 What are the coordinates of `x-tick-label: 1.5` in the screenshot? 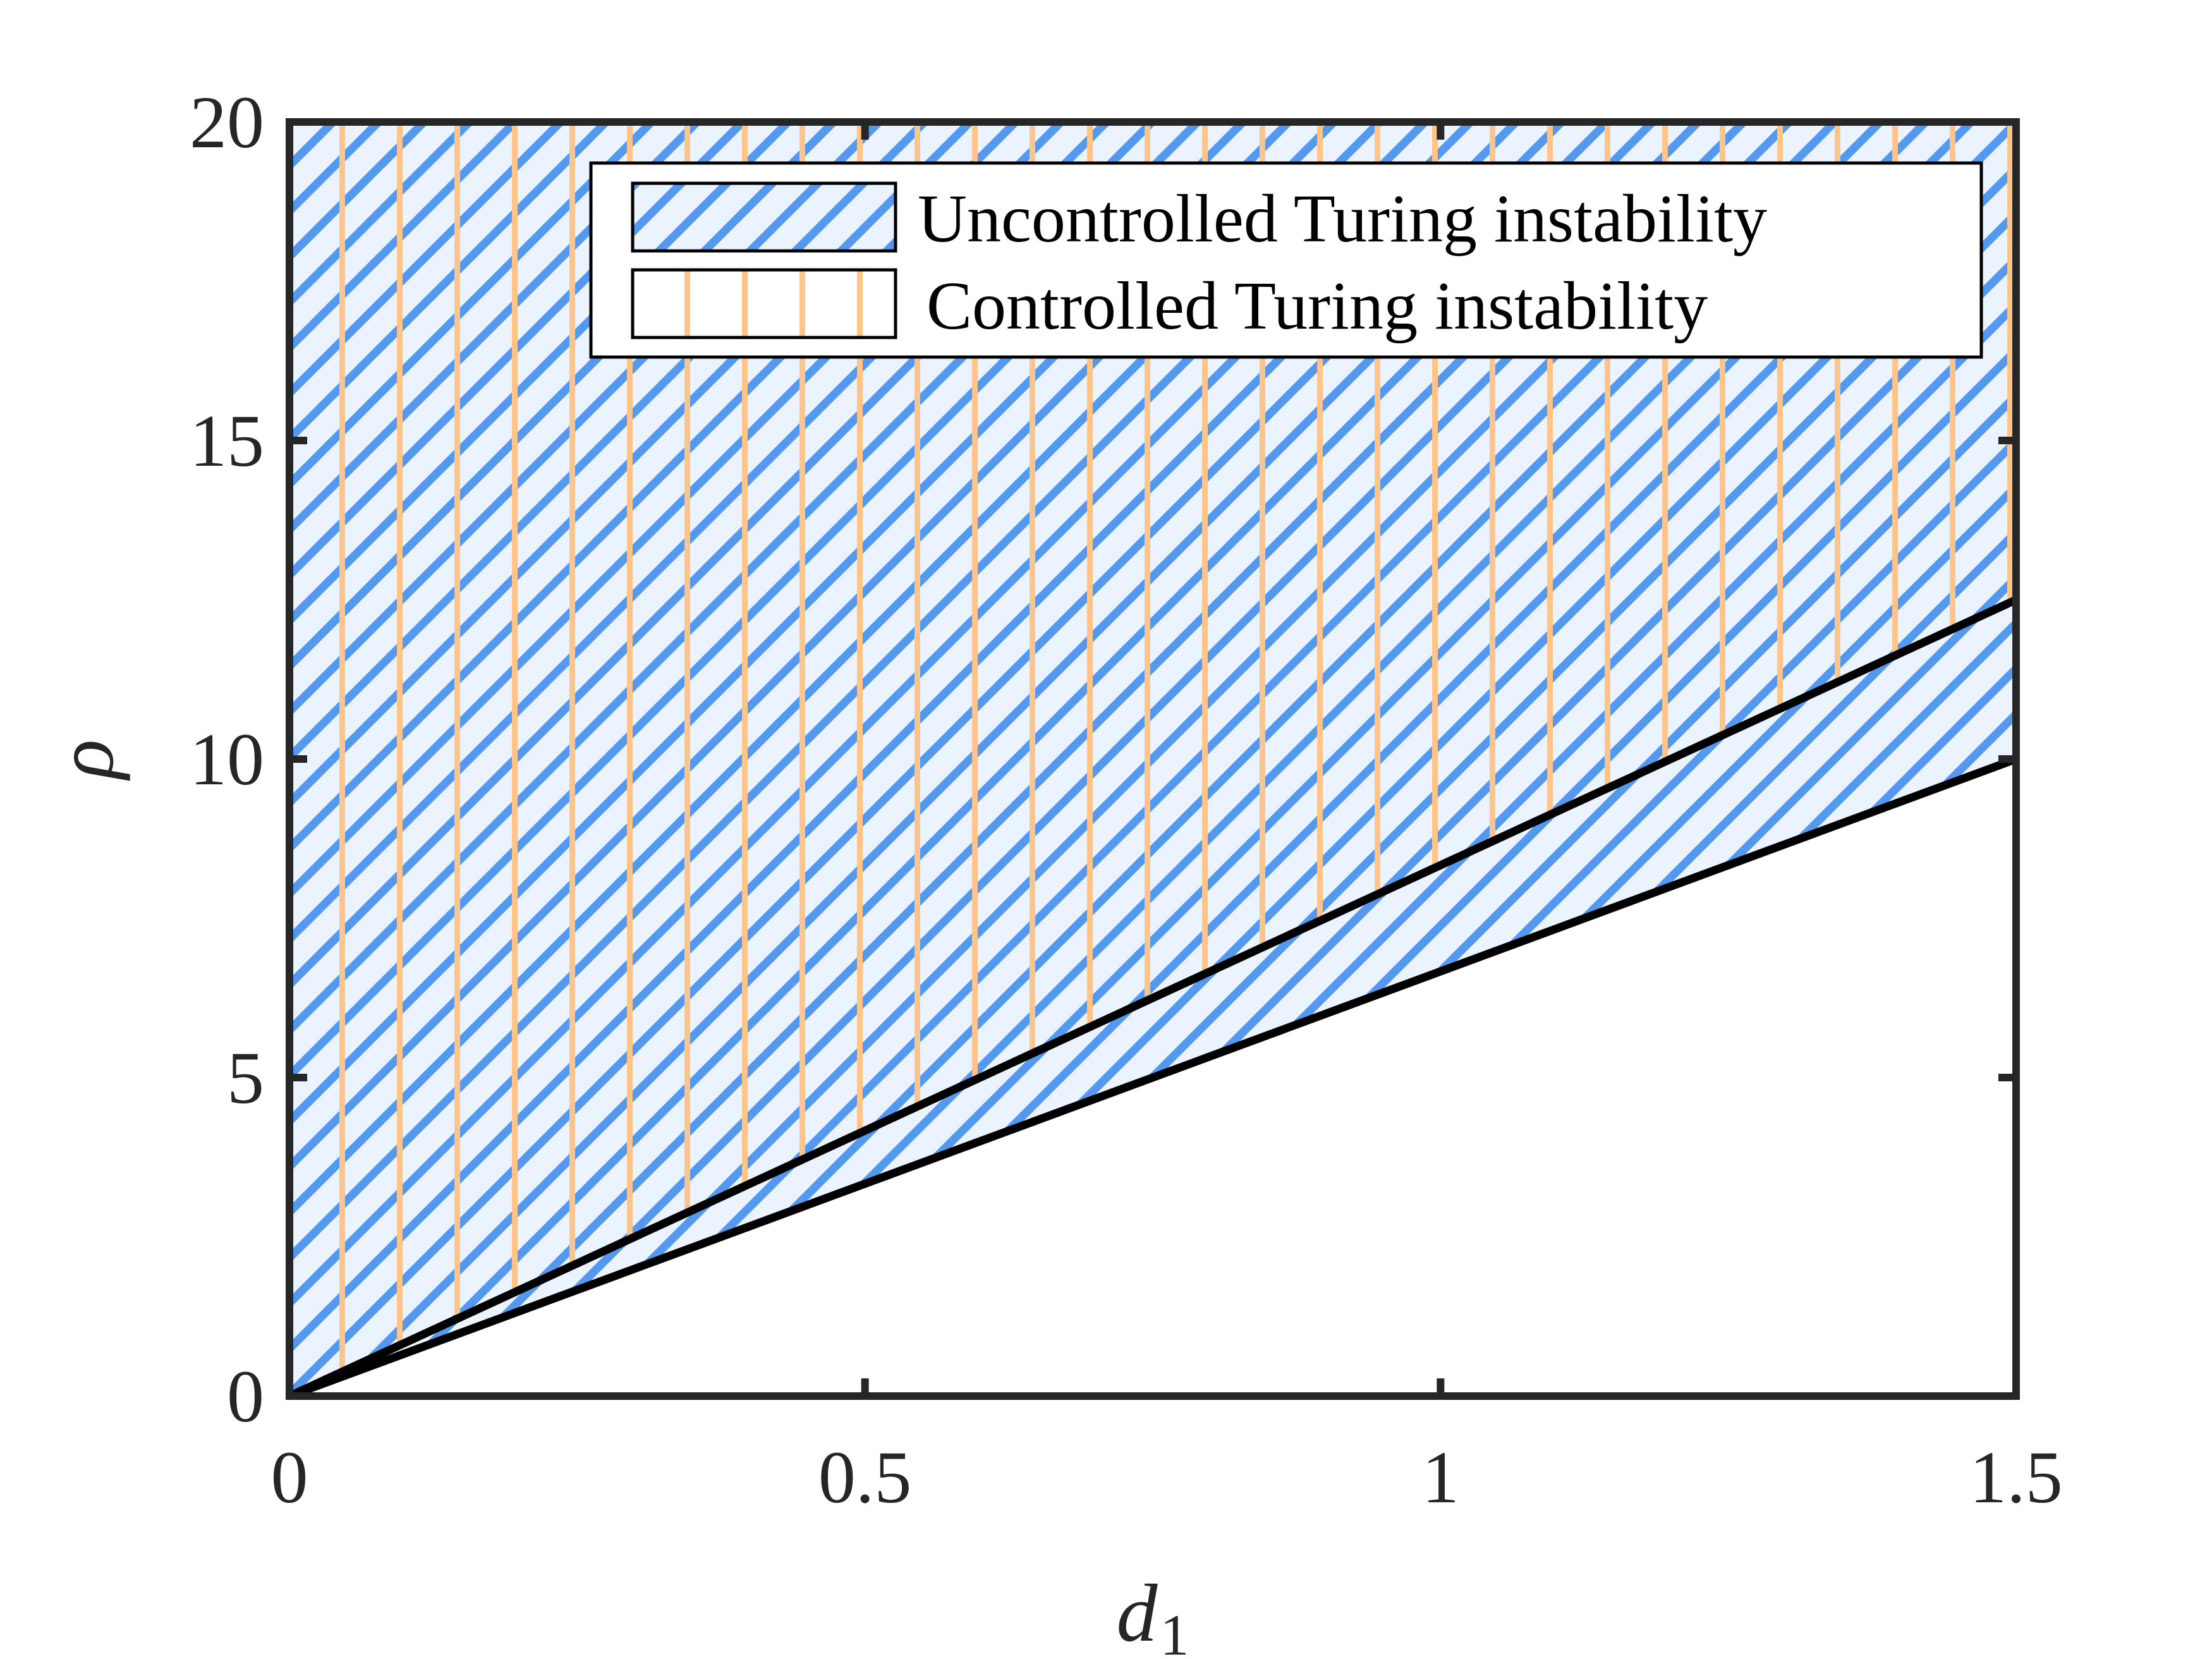 It's located at (2016, 1477).